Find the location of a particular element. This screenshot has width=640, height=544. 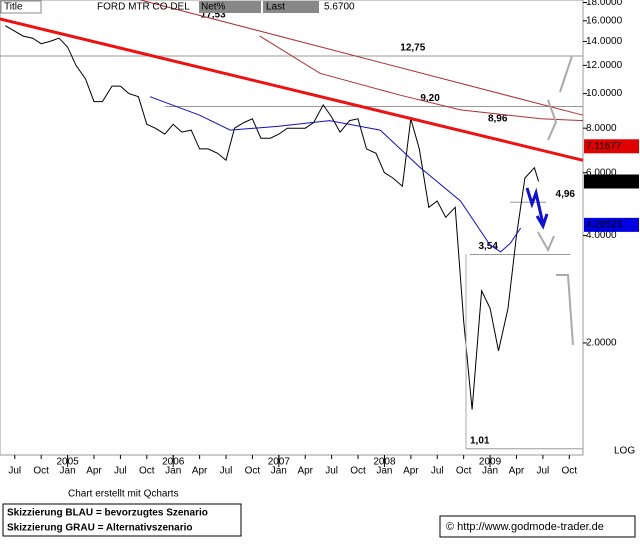

last-label: Last is located at coordinates (275, 7).